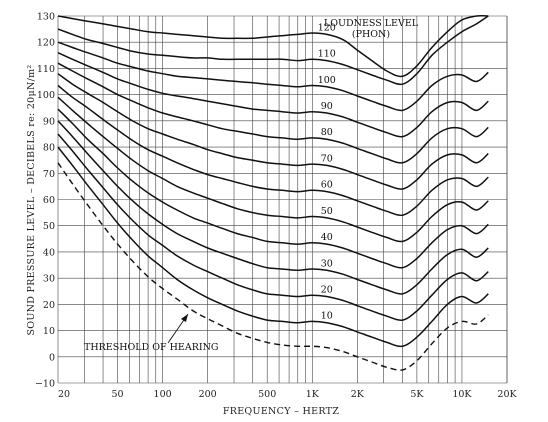  What do you see at coordinates (358, 394) in the screenshot?
I see `x-tick-label: 2K` at bounding box center [358, 394].